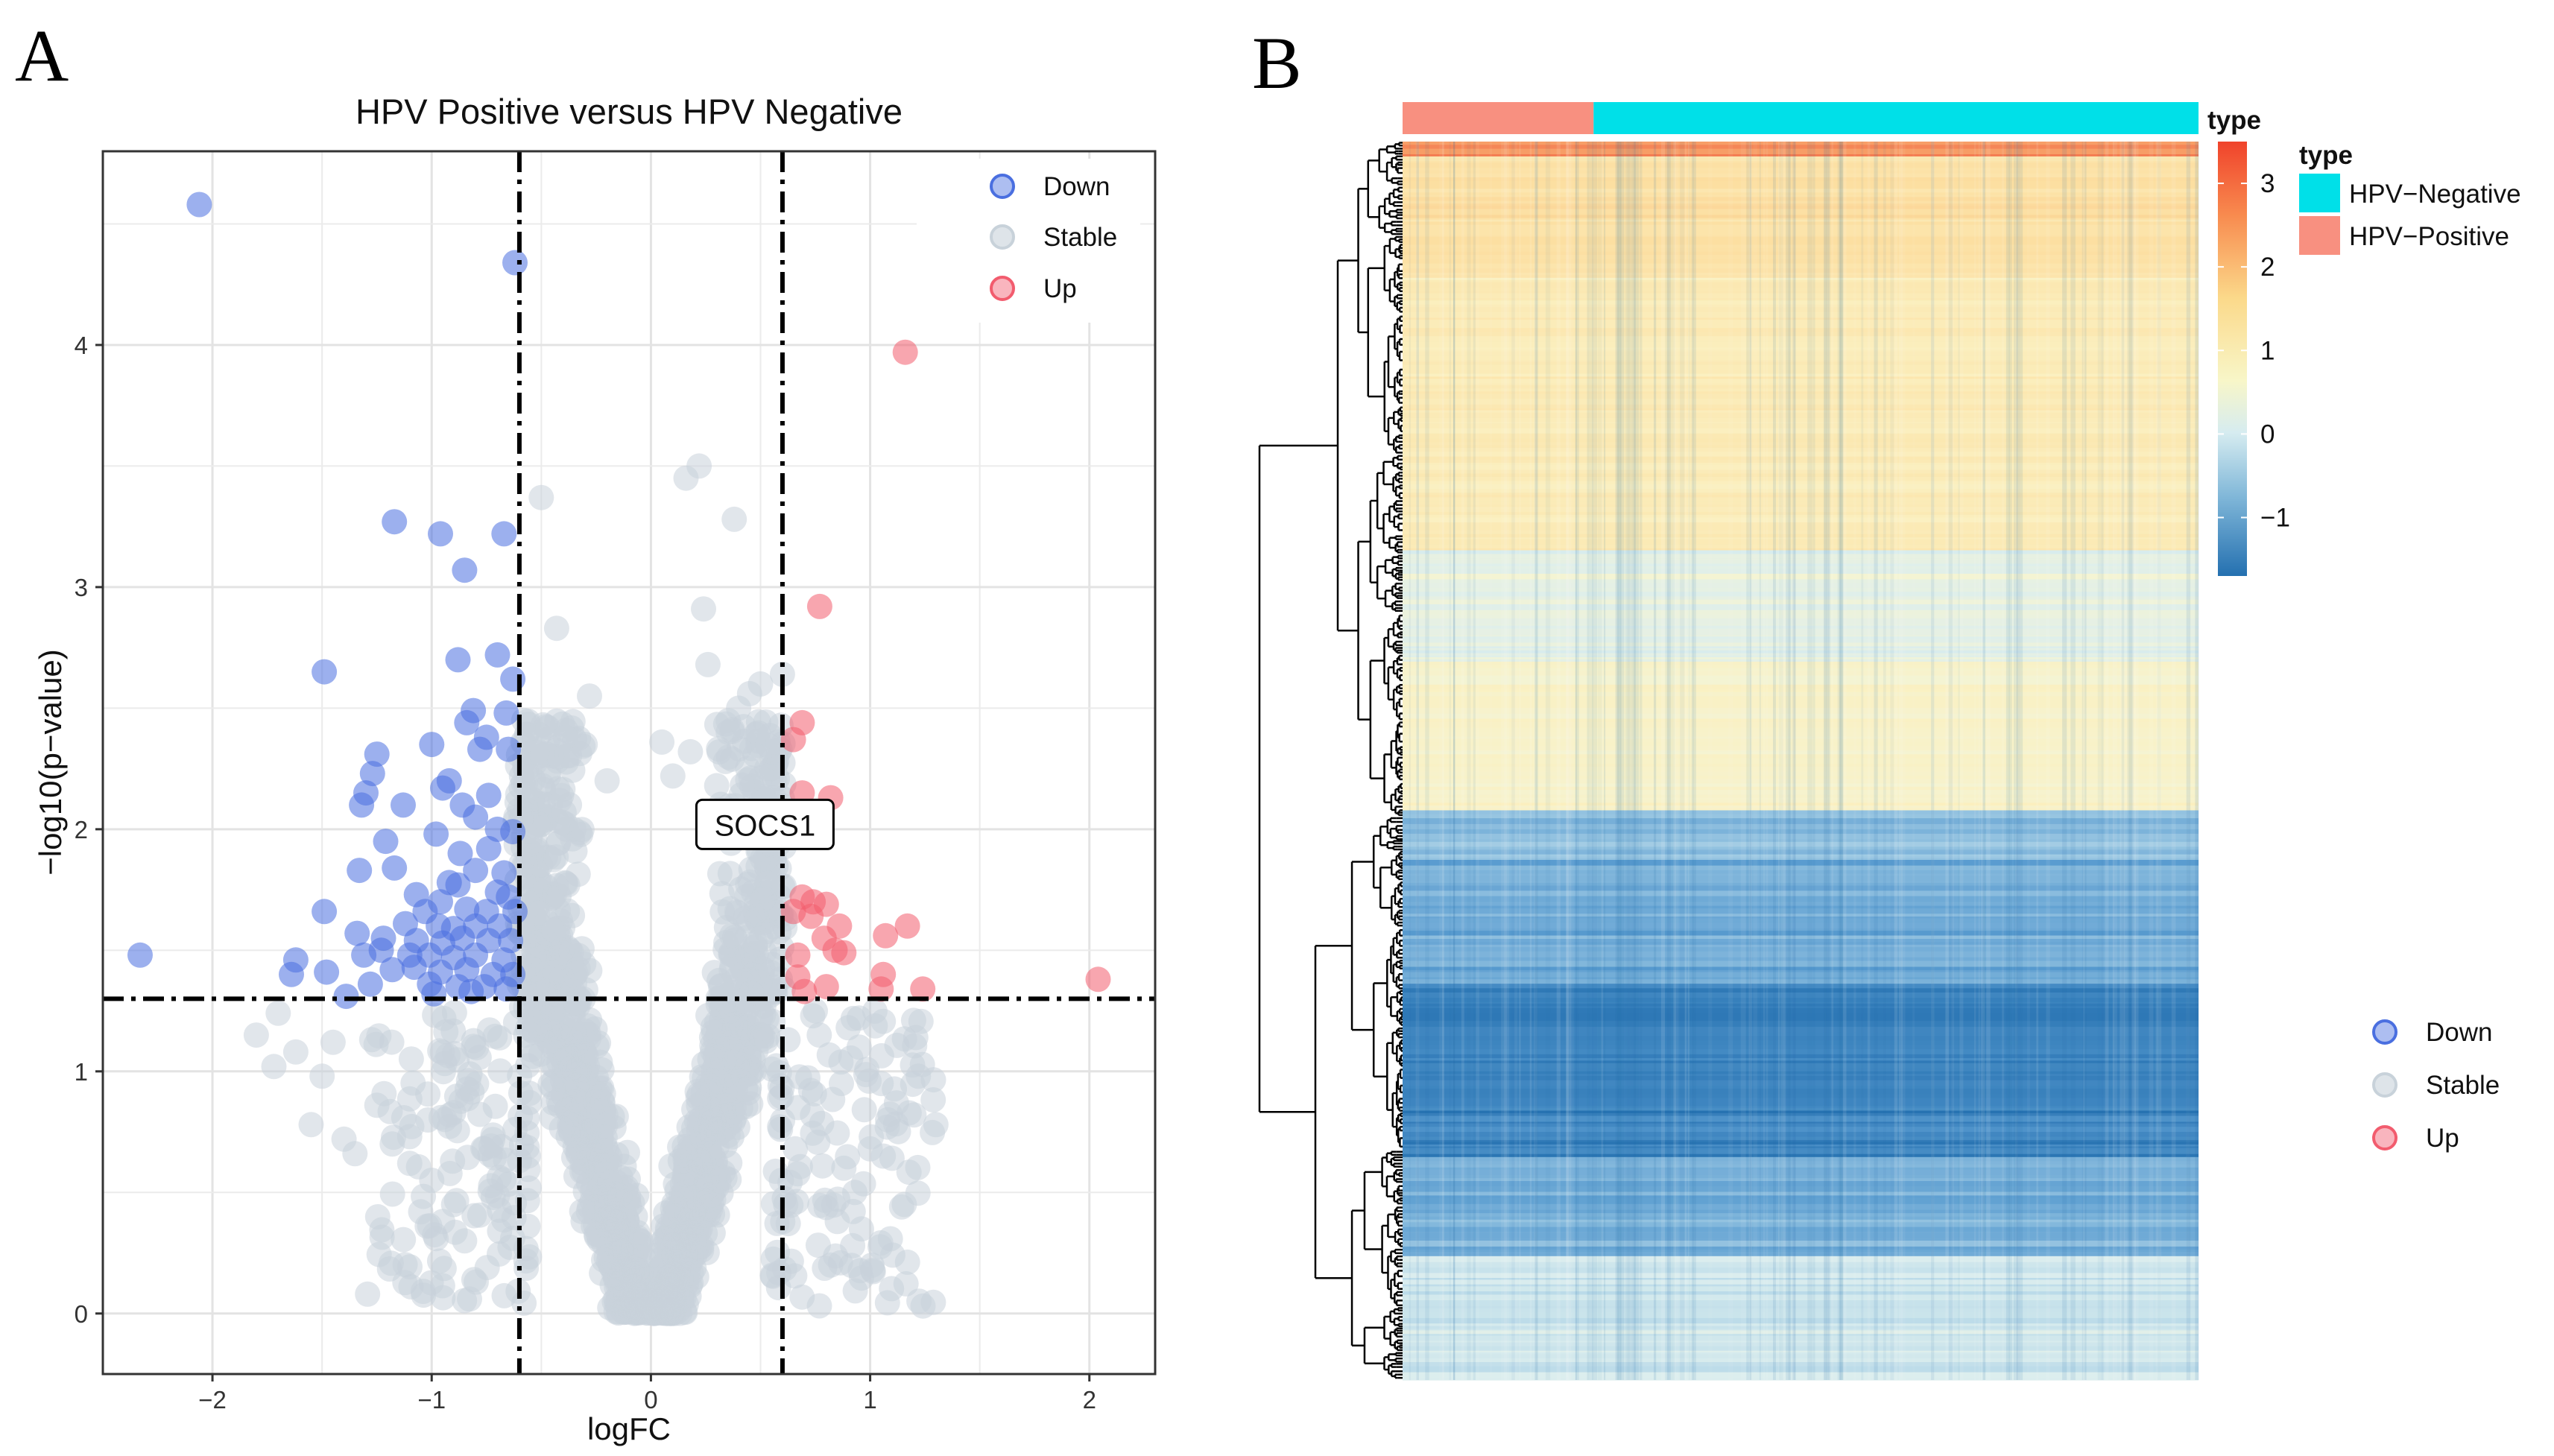  I want to click on x-tick-label: −1, so click(431, 1400).